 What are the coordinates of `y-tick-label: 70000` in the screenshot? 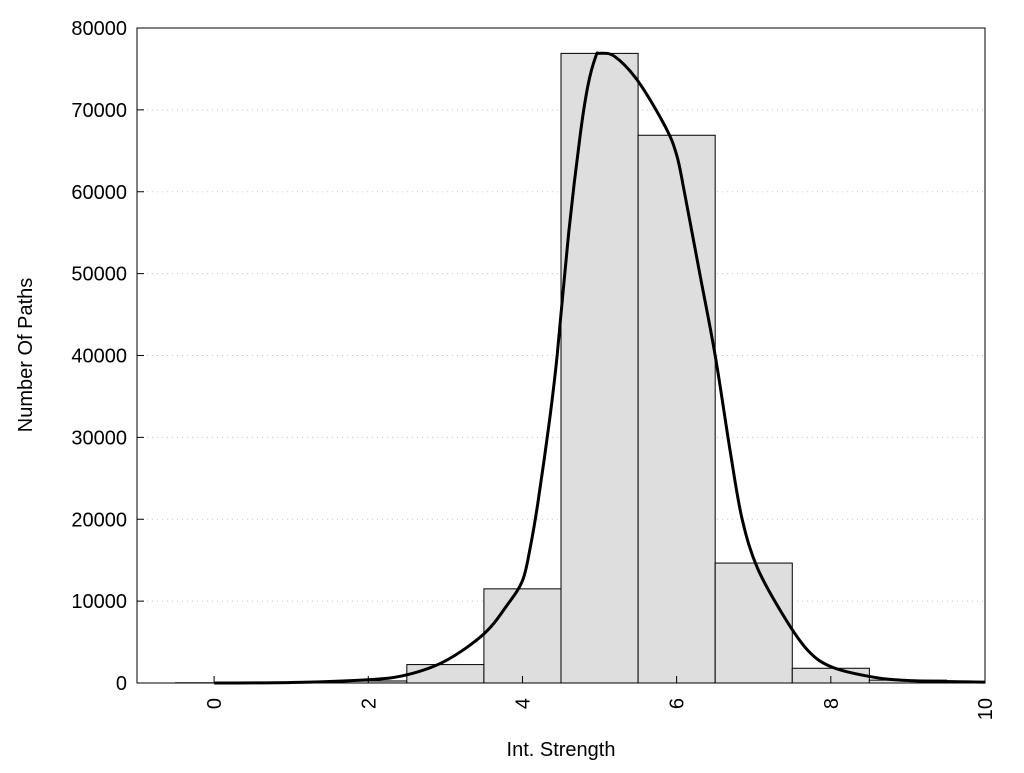 It's located at (99, 111).